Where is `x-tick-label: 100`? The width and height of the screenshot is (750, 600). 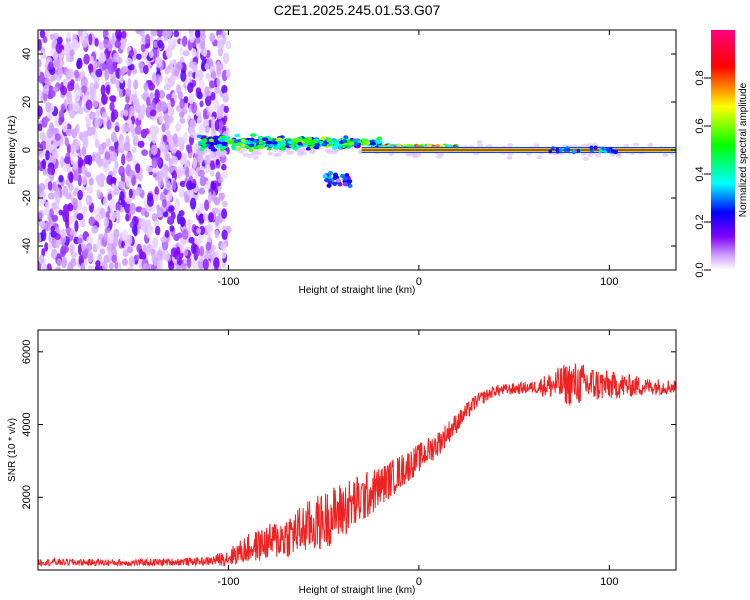 x-tick-label: 100 is located at coordinates (609, 282).